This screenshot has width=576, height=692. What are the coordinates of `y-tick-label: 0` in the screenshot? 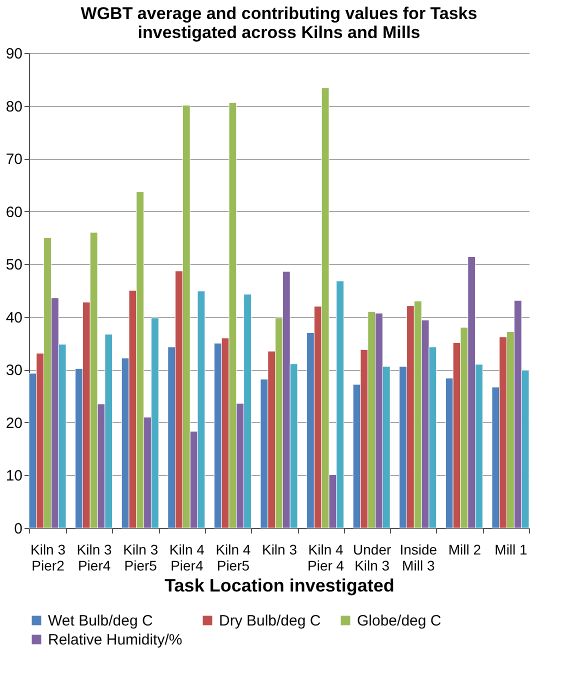 It's located at (18, 529).